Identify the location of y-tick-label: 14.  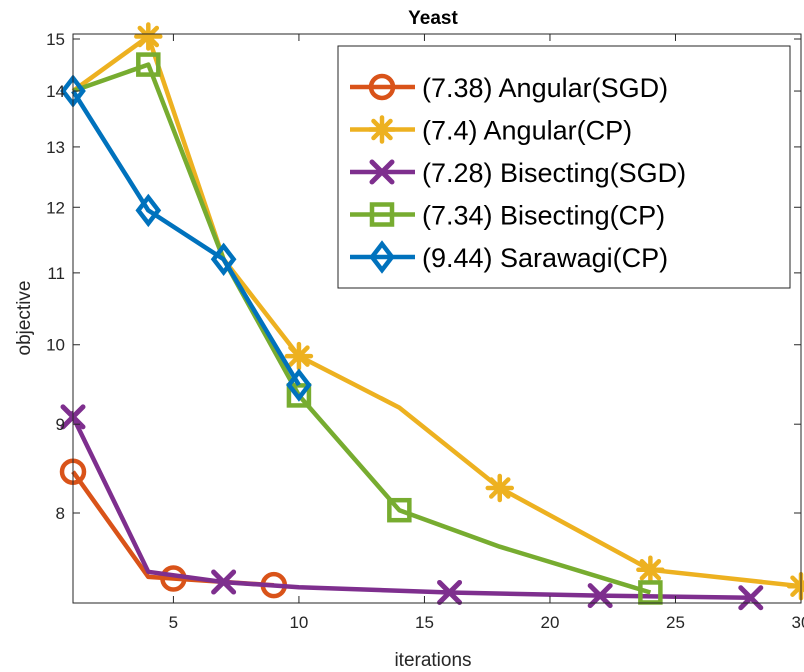
(55, 91).